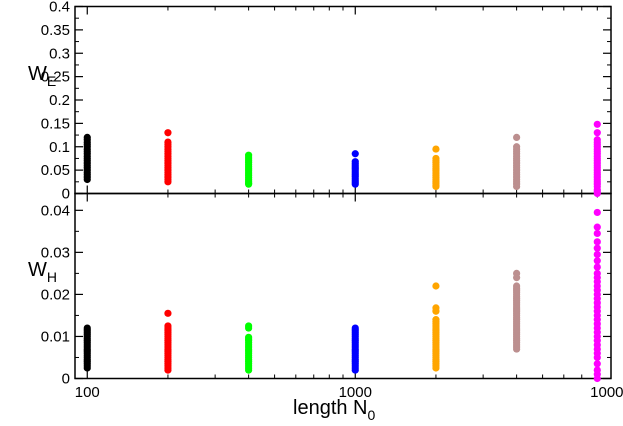 Image resolution: width=623 pixels, height=426 pixels. Describe the element at coordinates (55, 336) in the screenshot. I see `y-tick-label: 0.01` at that location.